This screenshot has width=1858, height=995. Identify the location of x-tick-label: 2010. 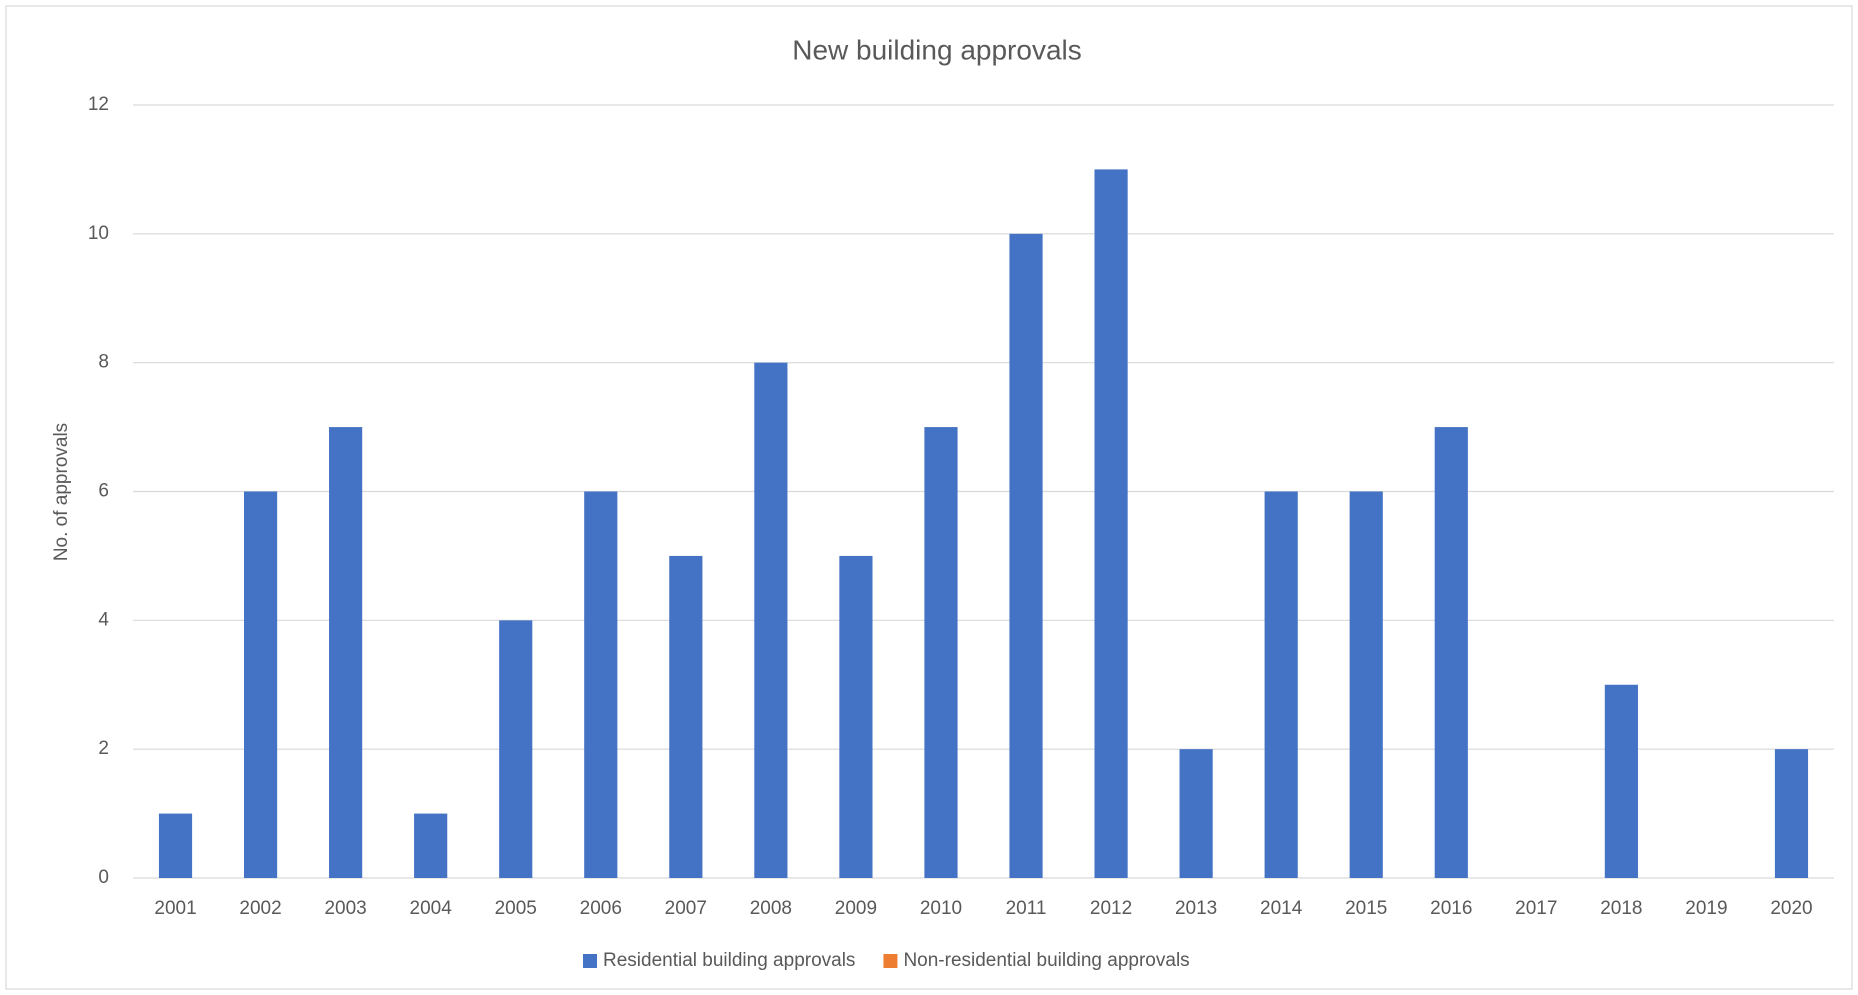
(941, 908).